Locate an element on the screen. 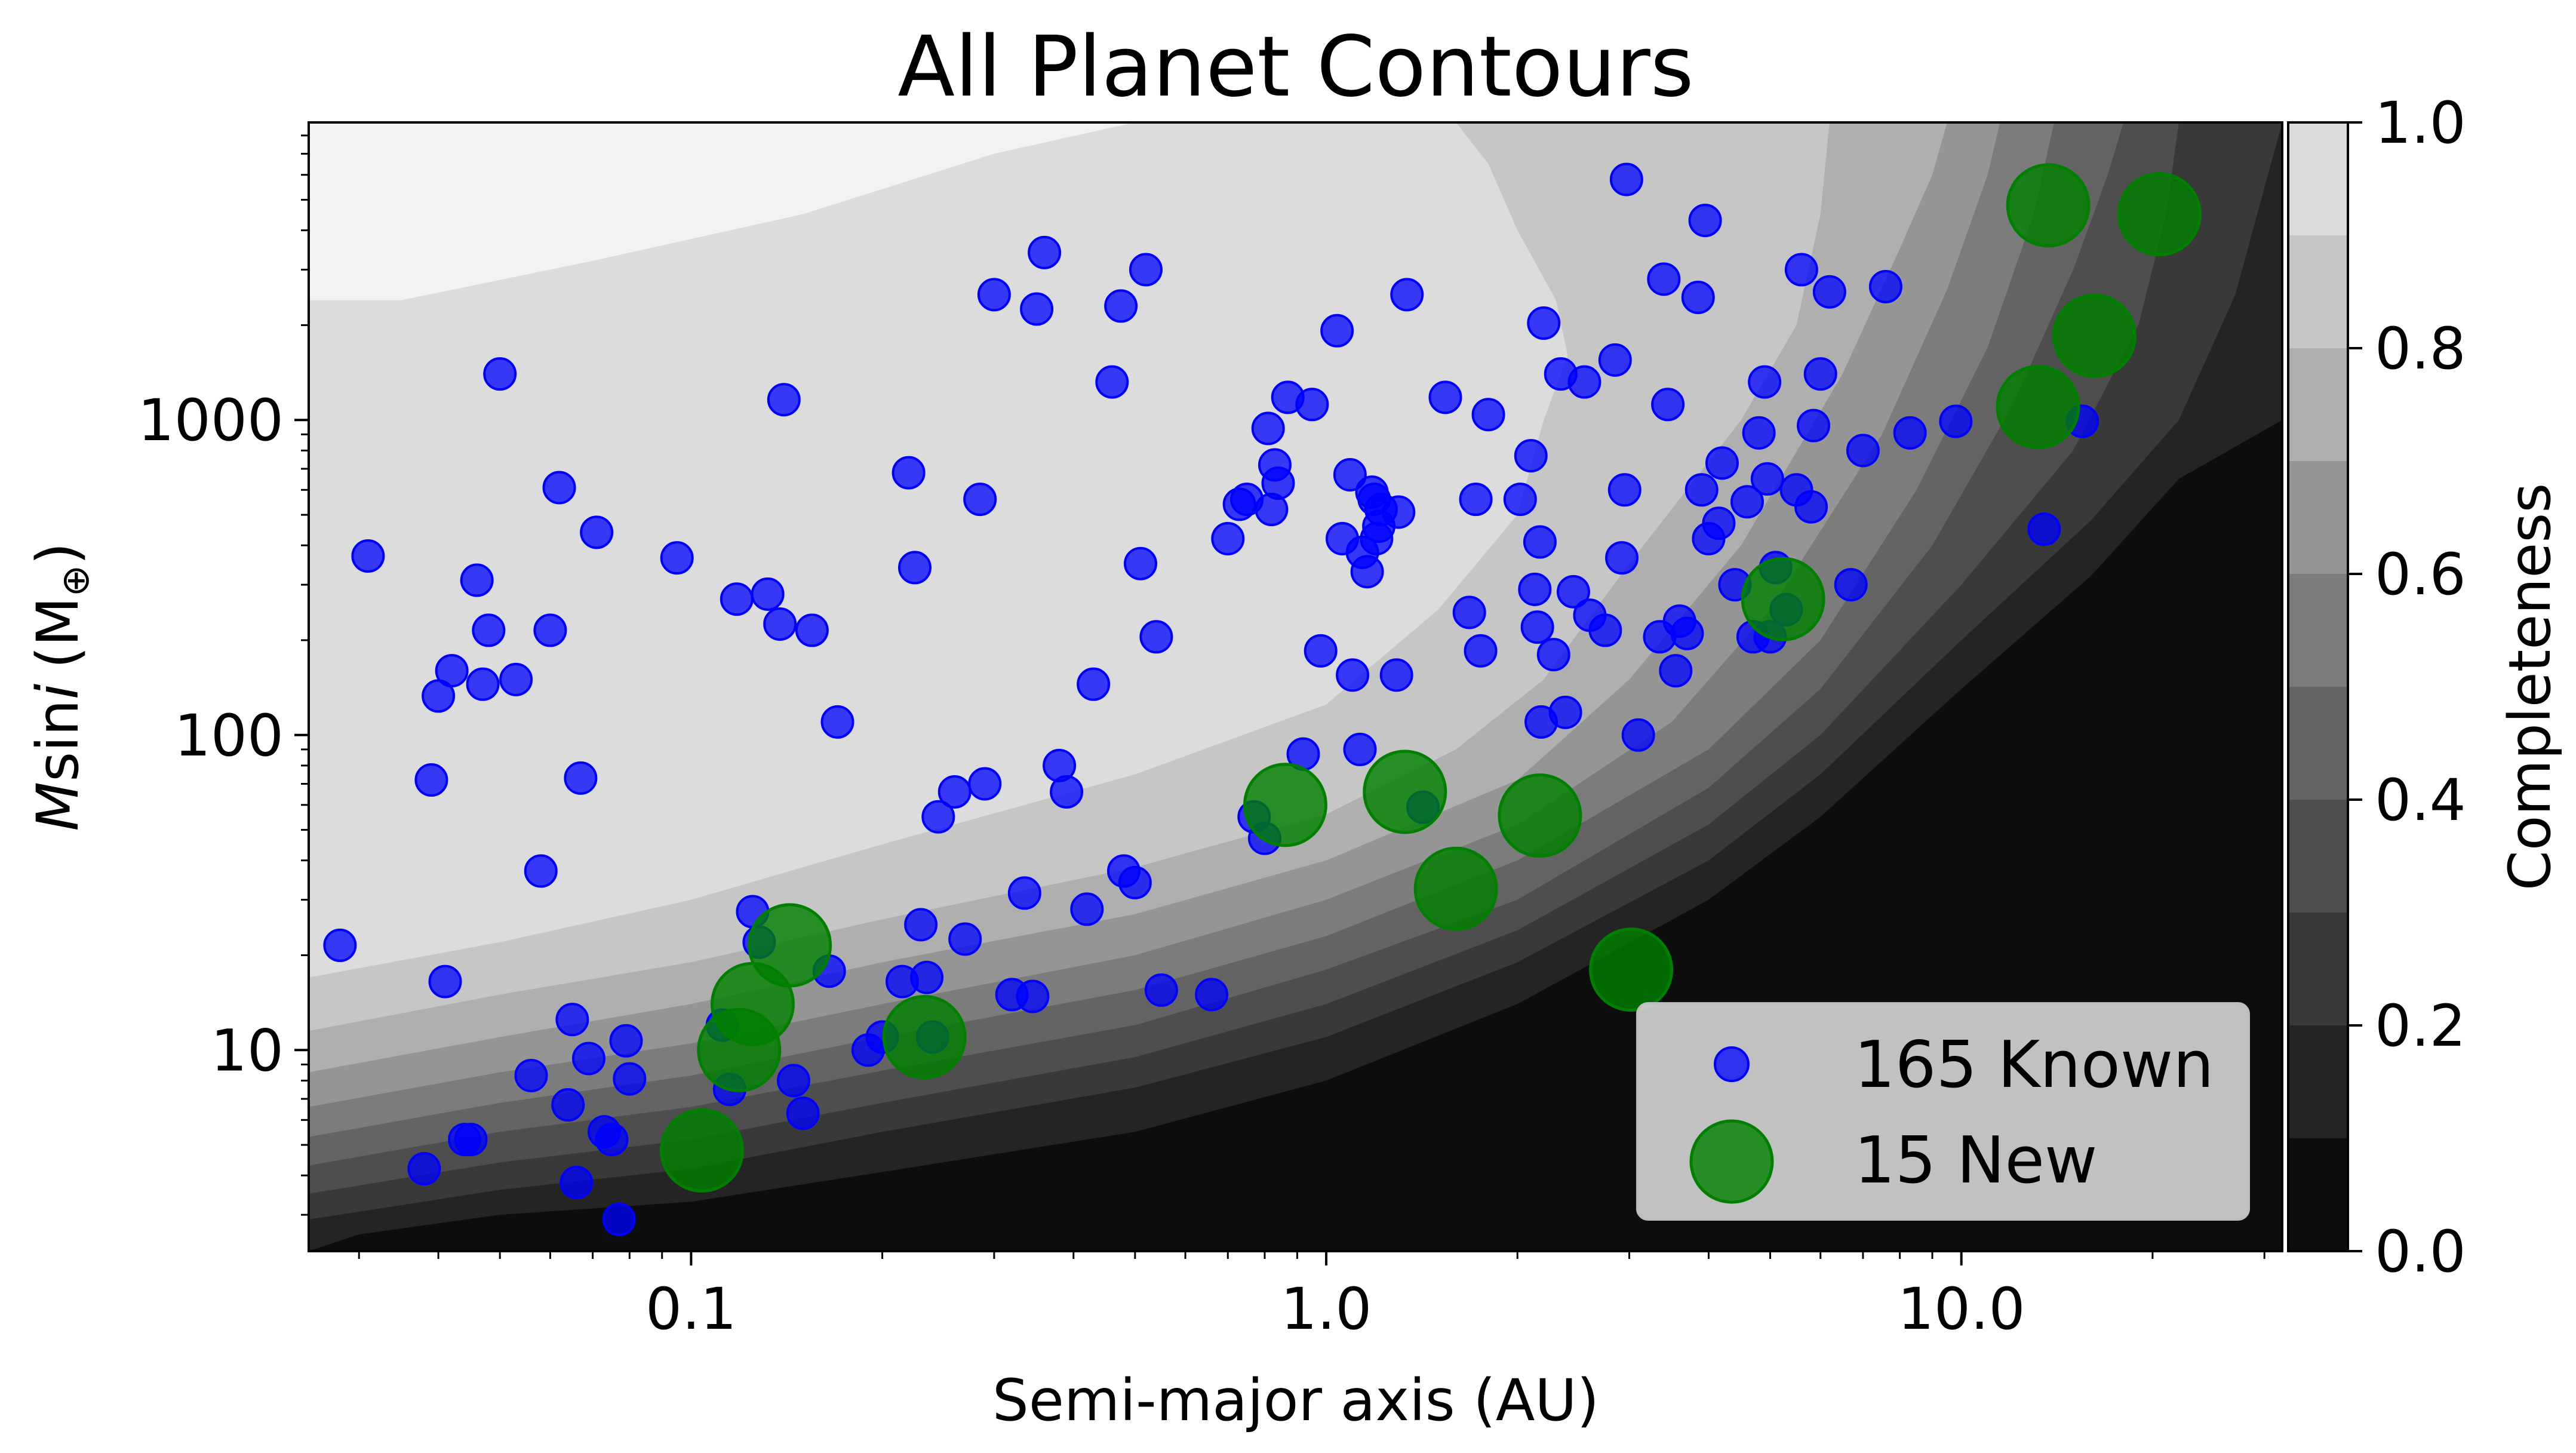  y-tick-label: 100 is located at coordinates (229, 735).